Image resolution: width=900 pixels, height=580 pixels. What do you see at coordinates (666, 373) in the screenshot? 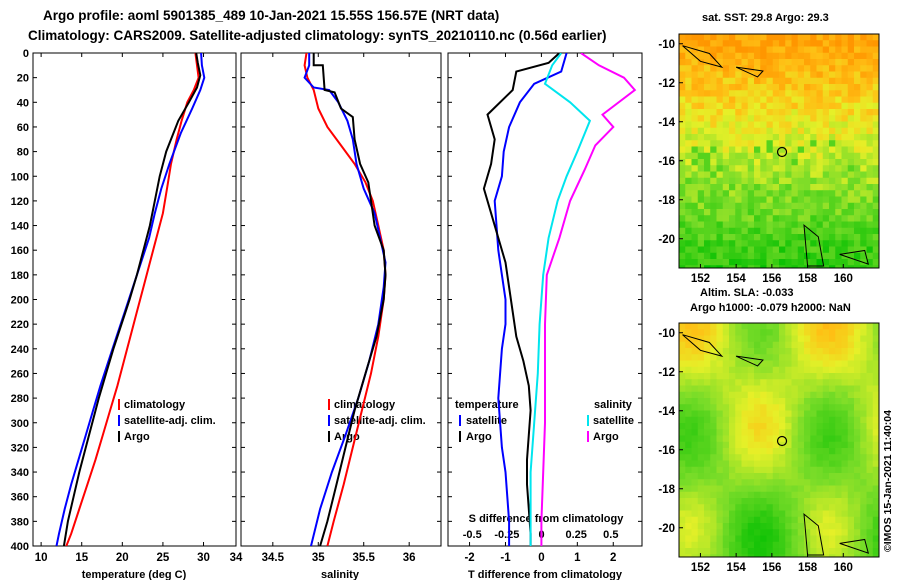
I see `map-y-tick-label: -12` at bounding box center [666, 373].